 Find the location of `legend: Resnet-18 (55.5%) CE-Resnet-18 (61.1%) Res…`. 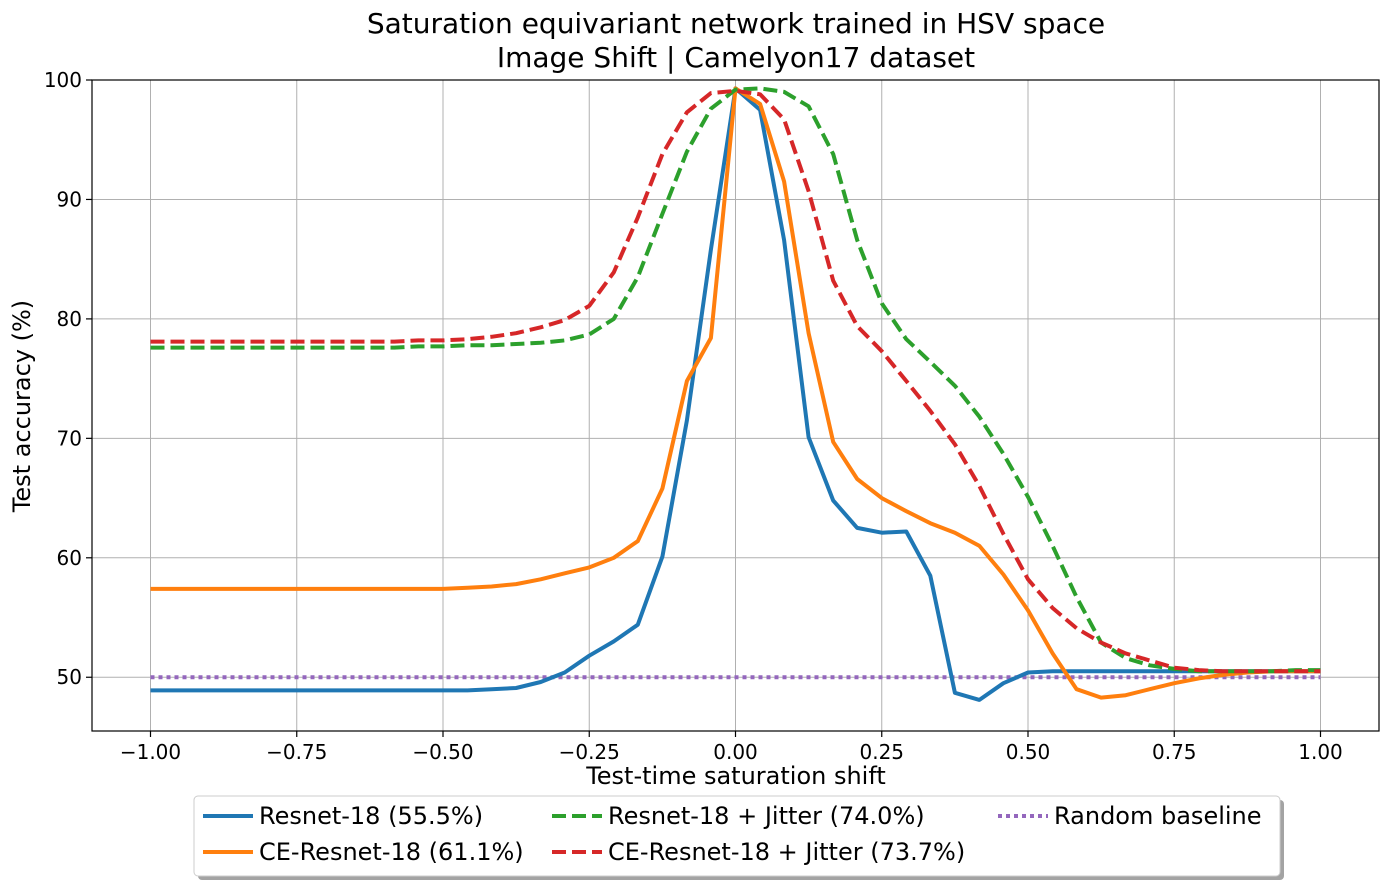

legend: Resnet-18 (55.5%) CE-Resnet-18 (61.1%) Res… is located at coordinates (738, 837).